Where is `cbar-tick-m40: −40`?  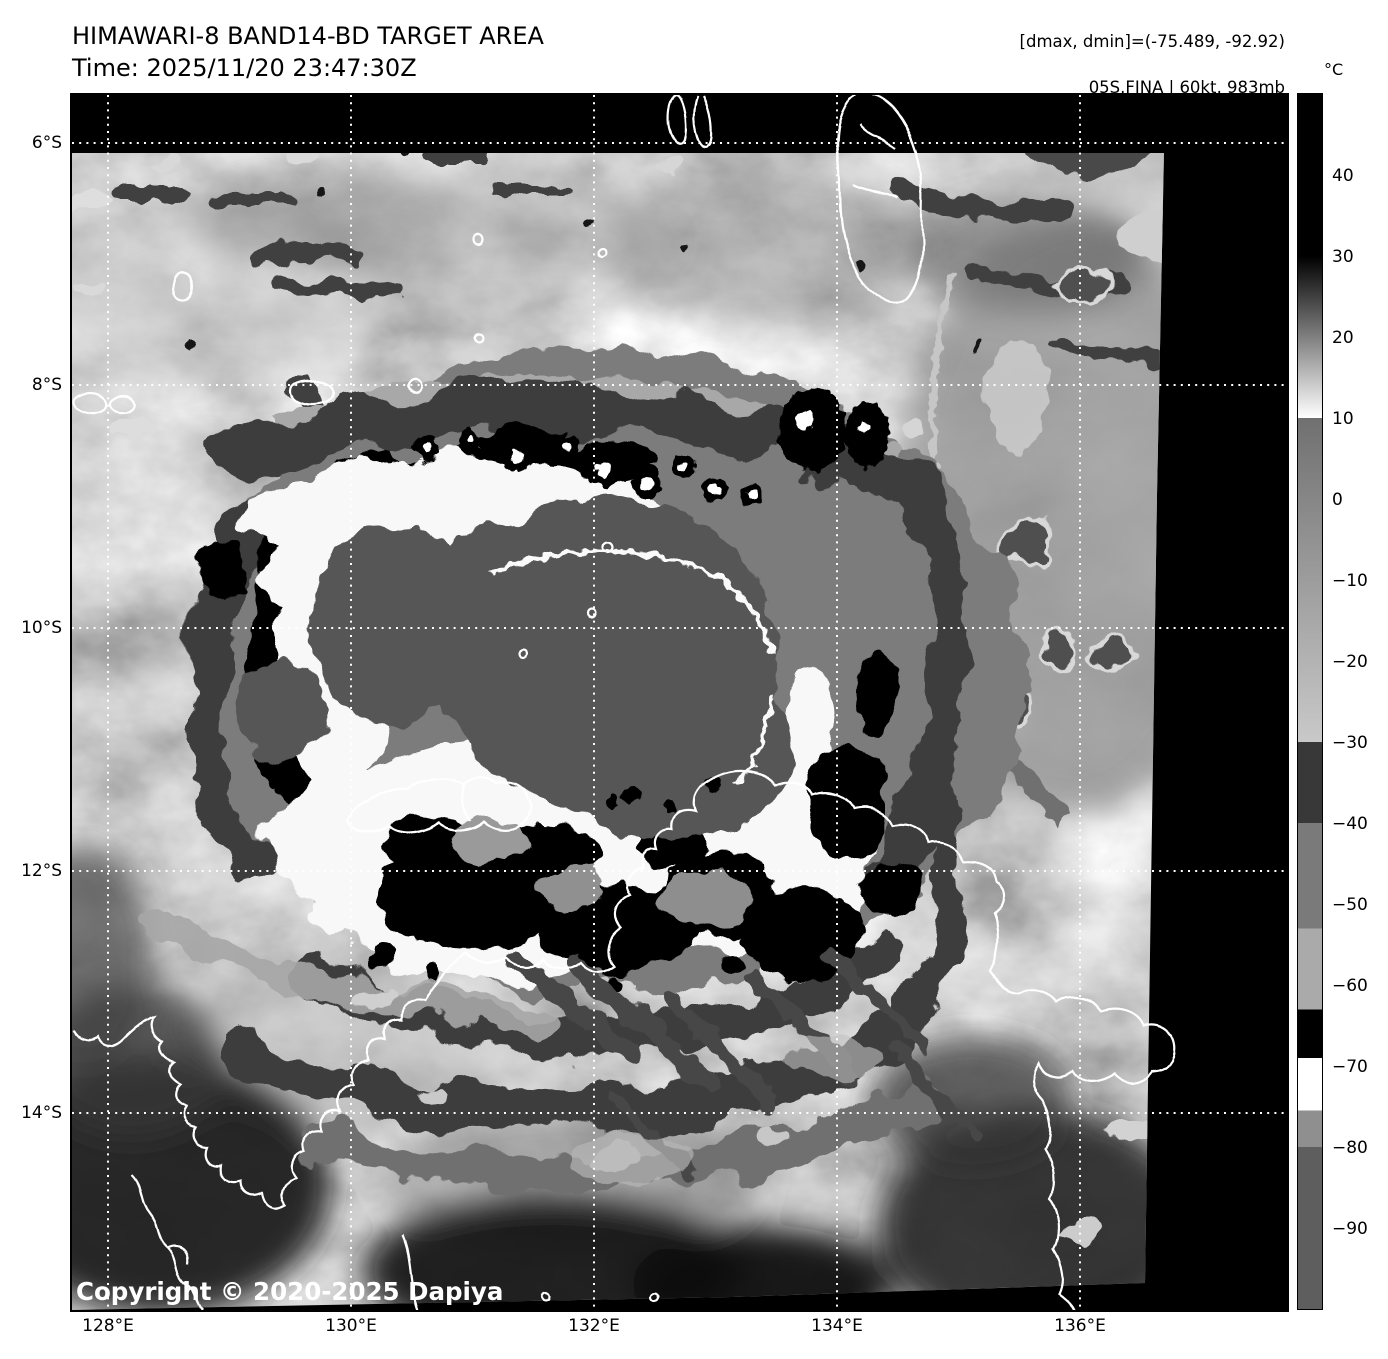
cbar-tick-m40: −40 is located at coordinates (1350, 824).